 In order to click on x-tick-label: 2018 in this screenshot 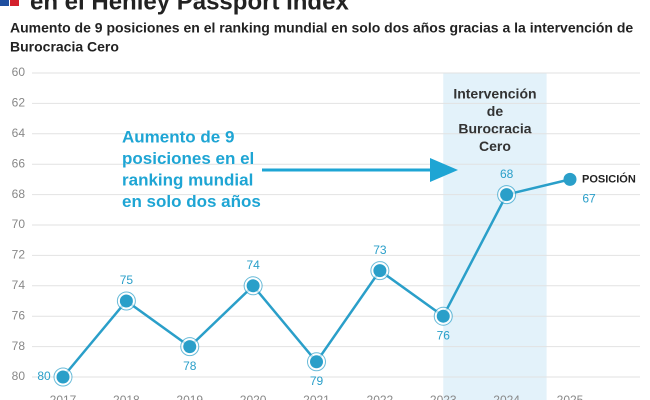, I will do `click(126, 396)`.